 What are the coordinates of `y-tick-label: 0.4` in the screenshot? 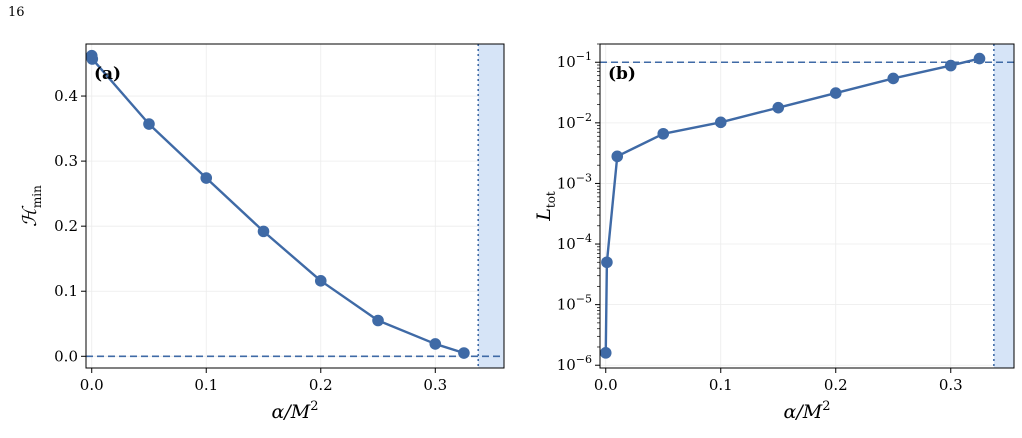 It's located at (66, 96).